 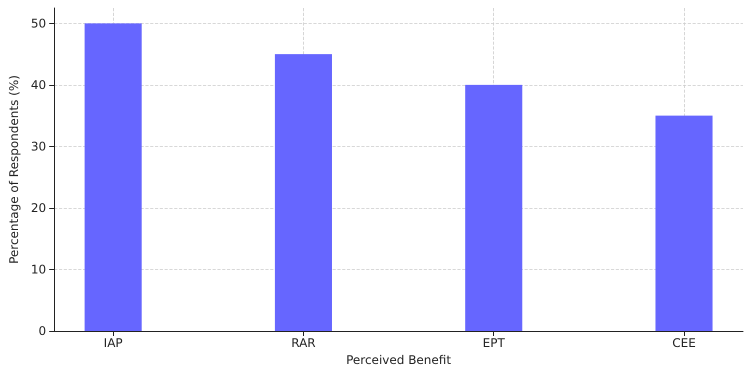 I want to click on y-tick-label: 20, so click(x=38, y=207).